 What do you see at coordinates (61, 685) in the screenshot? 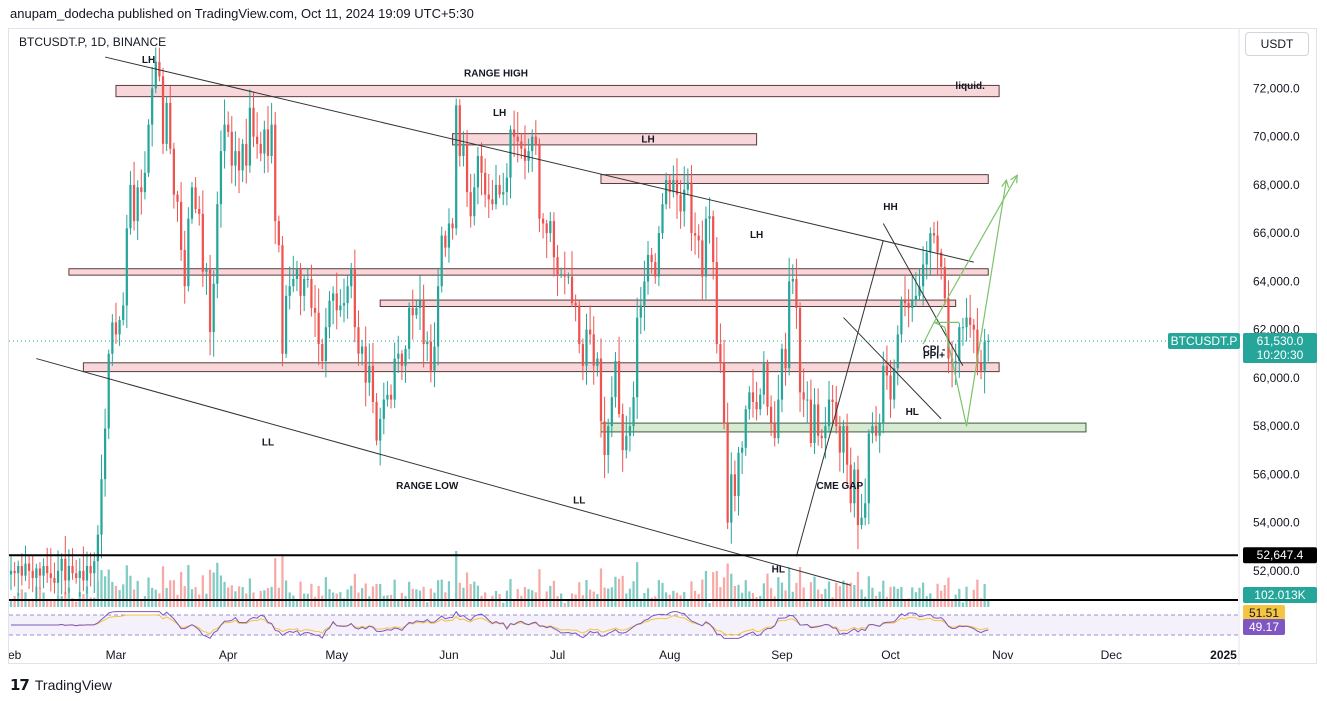
I see `tradingview-footer: 17 TradingView` at bounding box center [61, 685].